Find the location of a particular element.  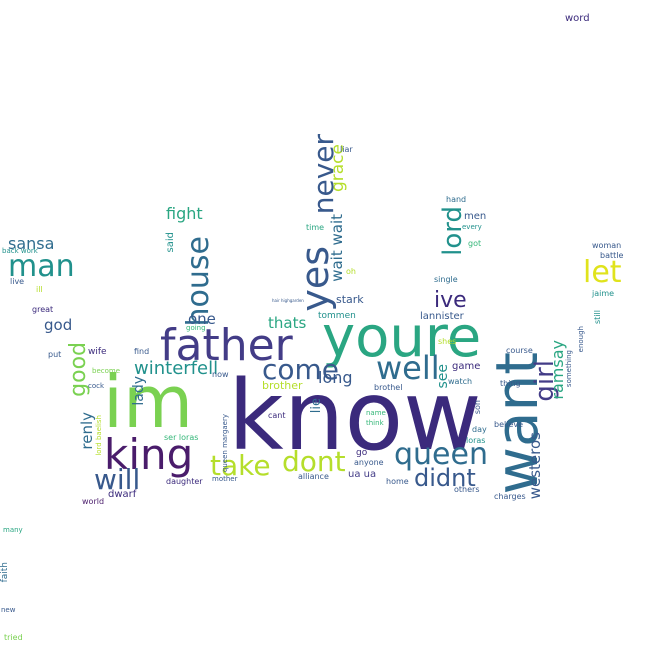

word-king: king is located at coordinates (149, 454).